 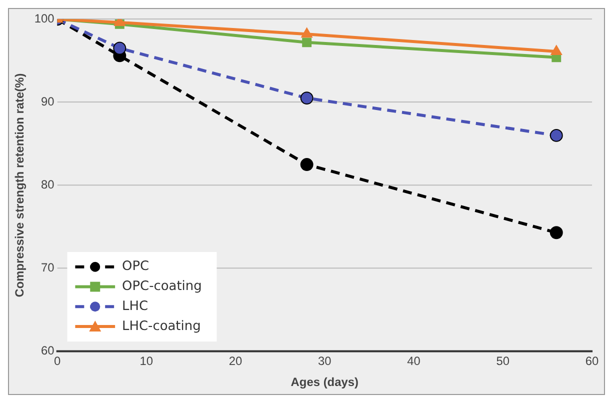 I want to click on x-axis-title: Ages (days), so click(x=324, y=382).